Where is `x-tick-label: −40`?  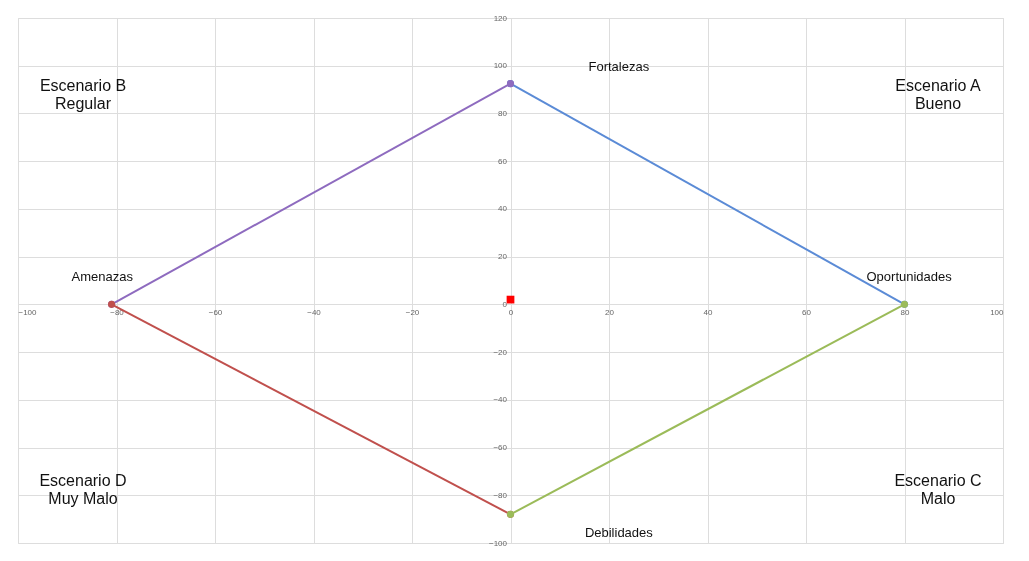
x-tick-label: −40 is located at coordinates (314, 312).